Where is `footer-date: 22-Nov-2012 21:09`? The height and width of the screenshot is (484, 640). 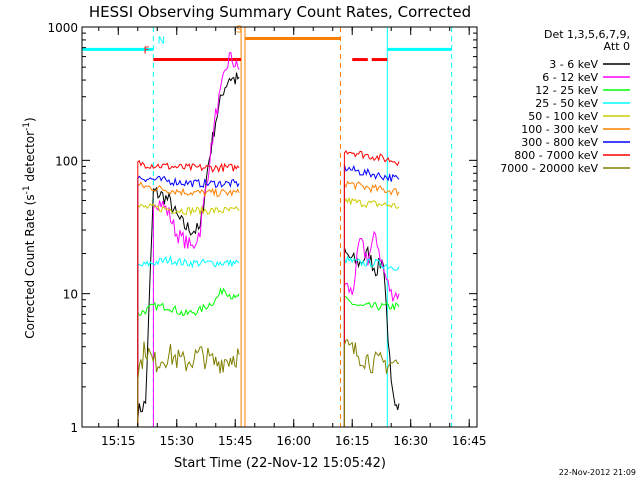 footer-date: 22-Nov-2012 21:09 is located at coordinates (597, 472).